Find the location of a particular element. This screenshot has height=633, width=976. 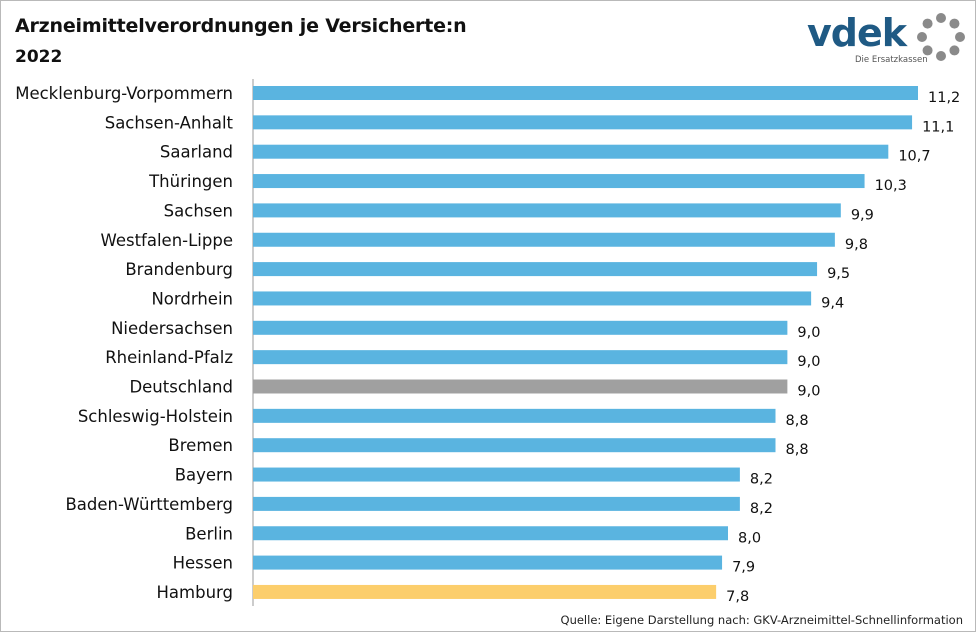

vdek-logo: vdek Die Ersatzkassen is located at coordinates (888, 39).